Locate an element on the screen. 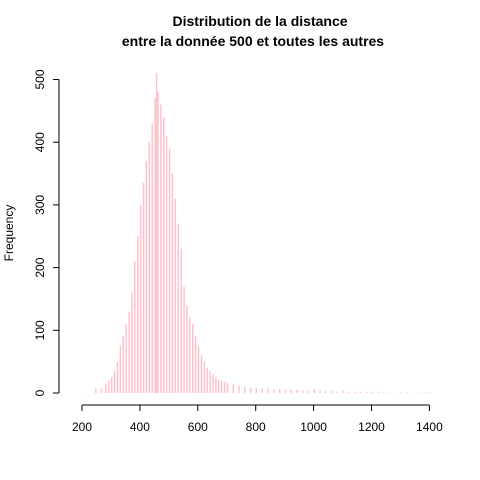 The image size is (480, 480). x-axis: 200 400 600 800 1000 1200 1400 is located at coordinates (257, 419).